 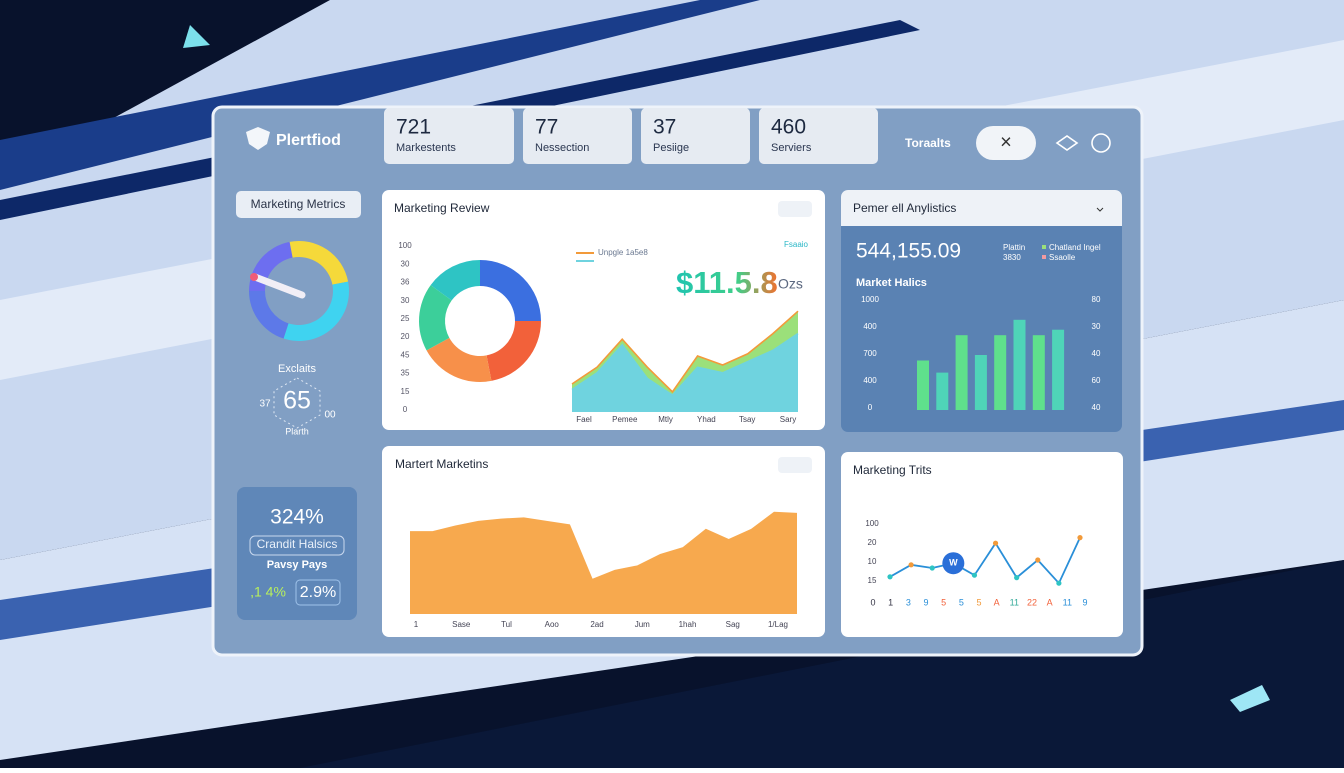 What do you see at coordinates (727, 282) in the screenshot?
I see `big-number: $11.5.8` at bounding box center [727, 282].